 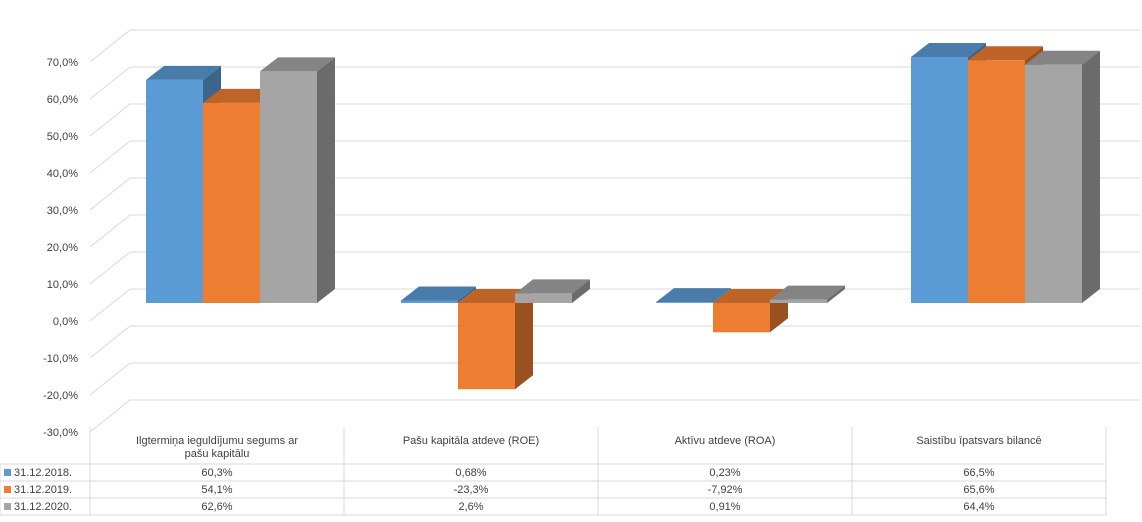 I want to click on legend-label: 31.12.2018., so click(x=43, y=473).